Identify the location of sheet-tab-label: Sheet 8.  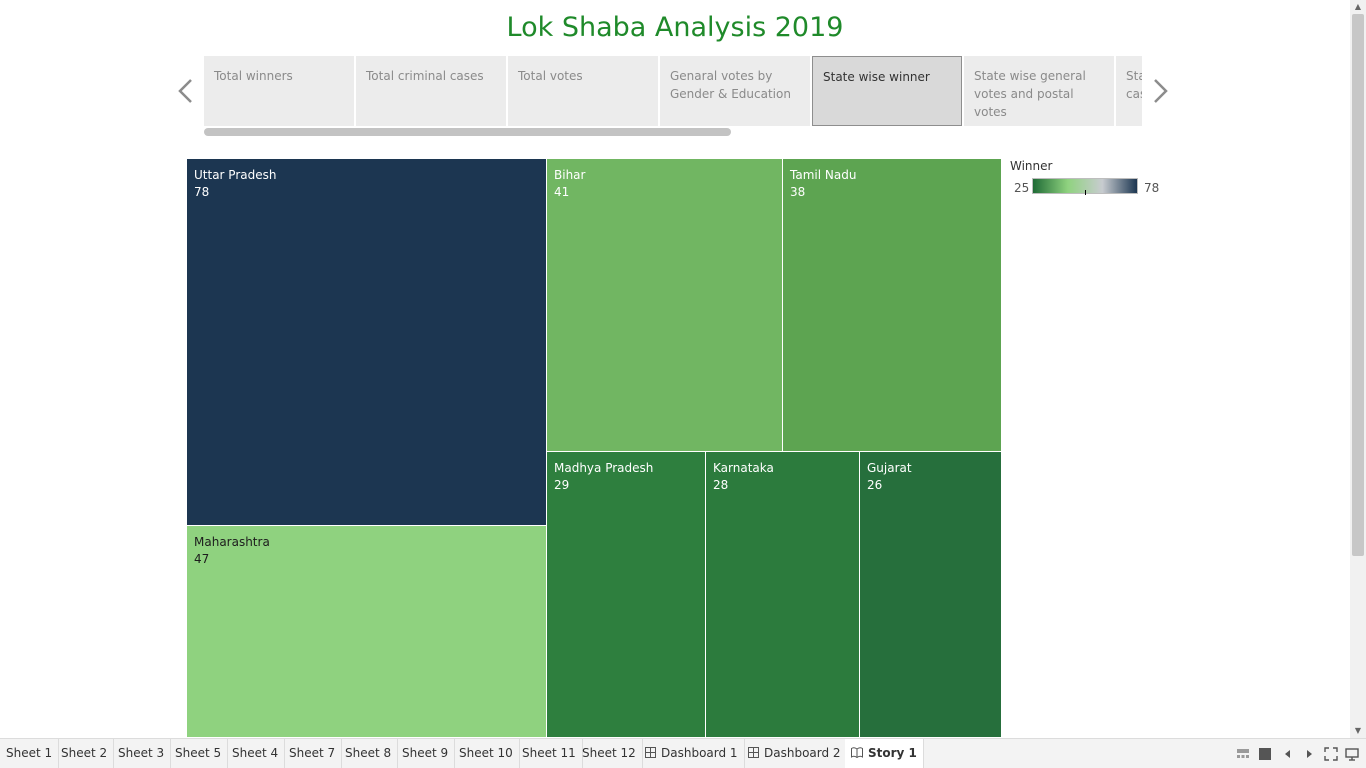
(368, 753).